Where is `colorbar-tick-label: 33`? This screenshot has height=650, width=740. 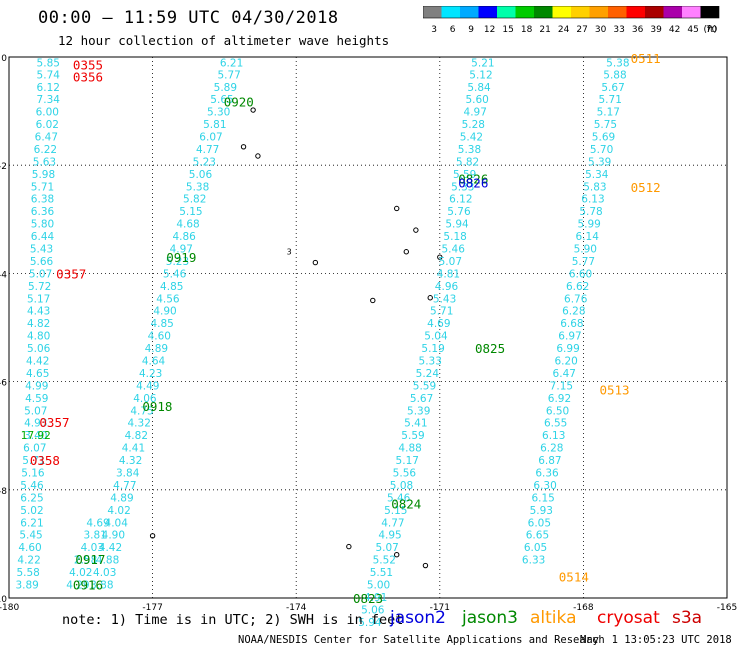
colorbar-tick-label: 33 is located at coordinates (618, 30).